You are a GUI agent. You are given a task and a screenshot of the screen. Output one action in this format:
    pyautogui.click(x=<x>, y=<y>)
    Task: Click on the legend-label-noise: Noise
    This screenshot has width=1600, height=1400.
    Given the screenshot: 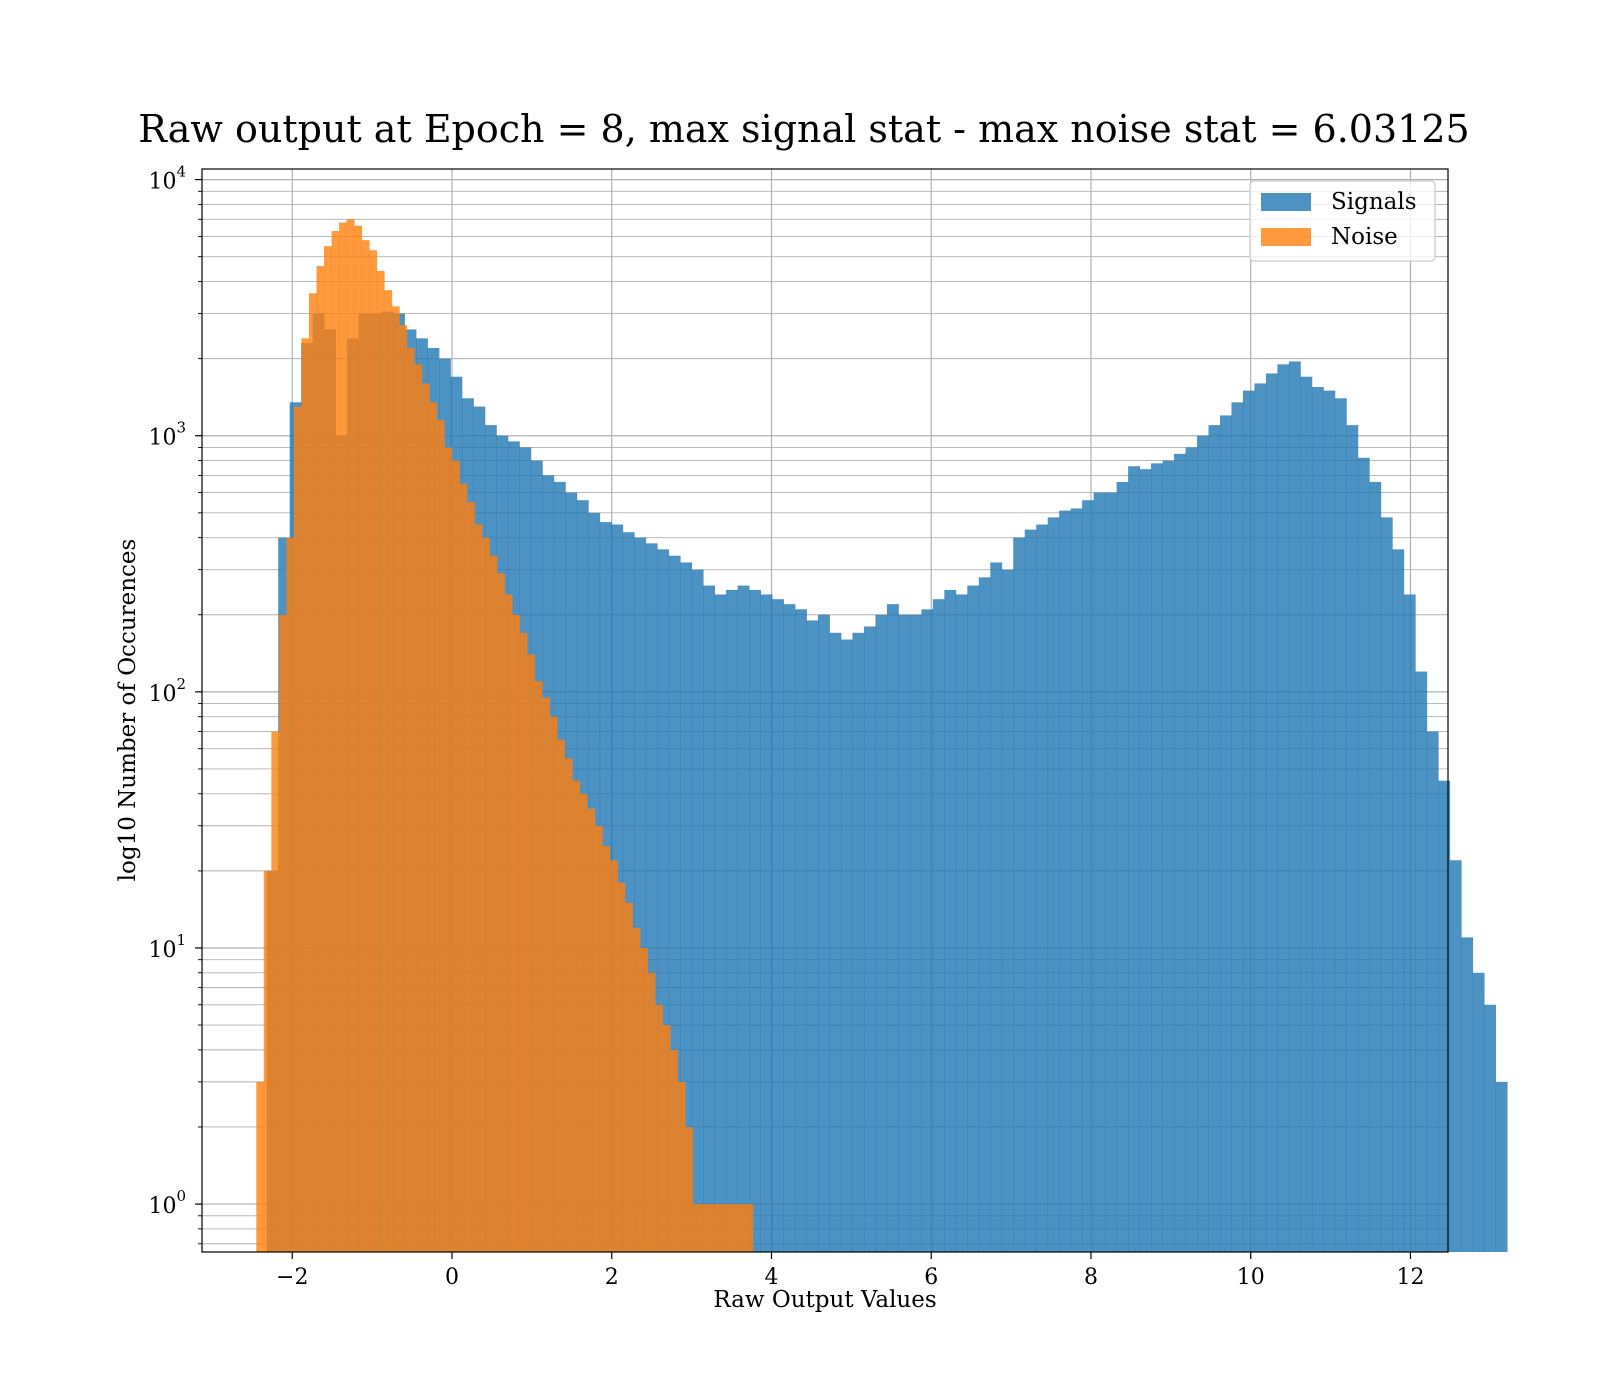 What is the action you would take?
    pyautogui.click(x=1364, y=237)
    